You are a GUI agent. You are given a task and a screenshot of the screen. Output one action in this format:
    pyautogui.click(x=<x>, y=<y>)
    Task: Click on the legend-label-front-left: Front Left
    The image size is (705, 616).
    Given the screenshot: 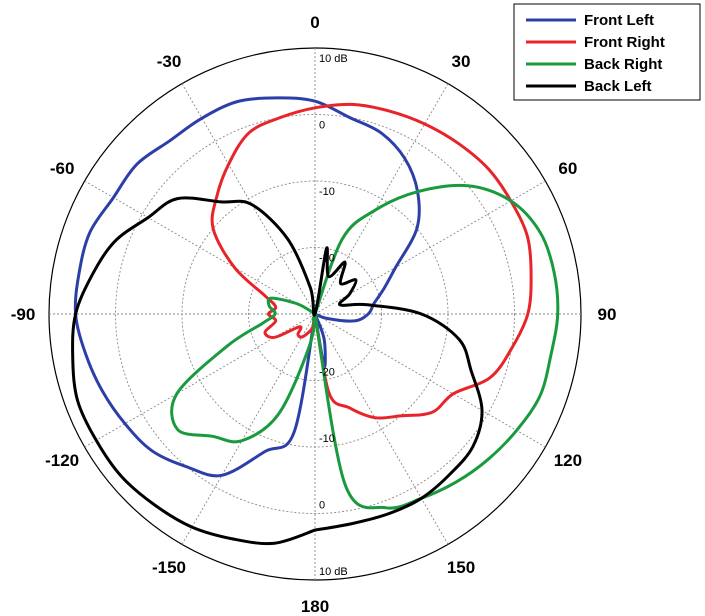 What is the action you would take?
    pyautogui.click(x=619, y=20)
    